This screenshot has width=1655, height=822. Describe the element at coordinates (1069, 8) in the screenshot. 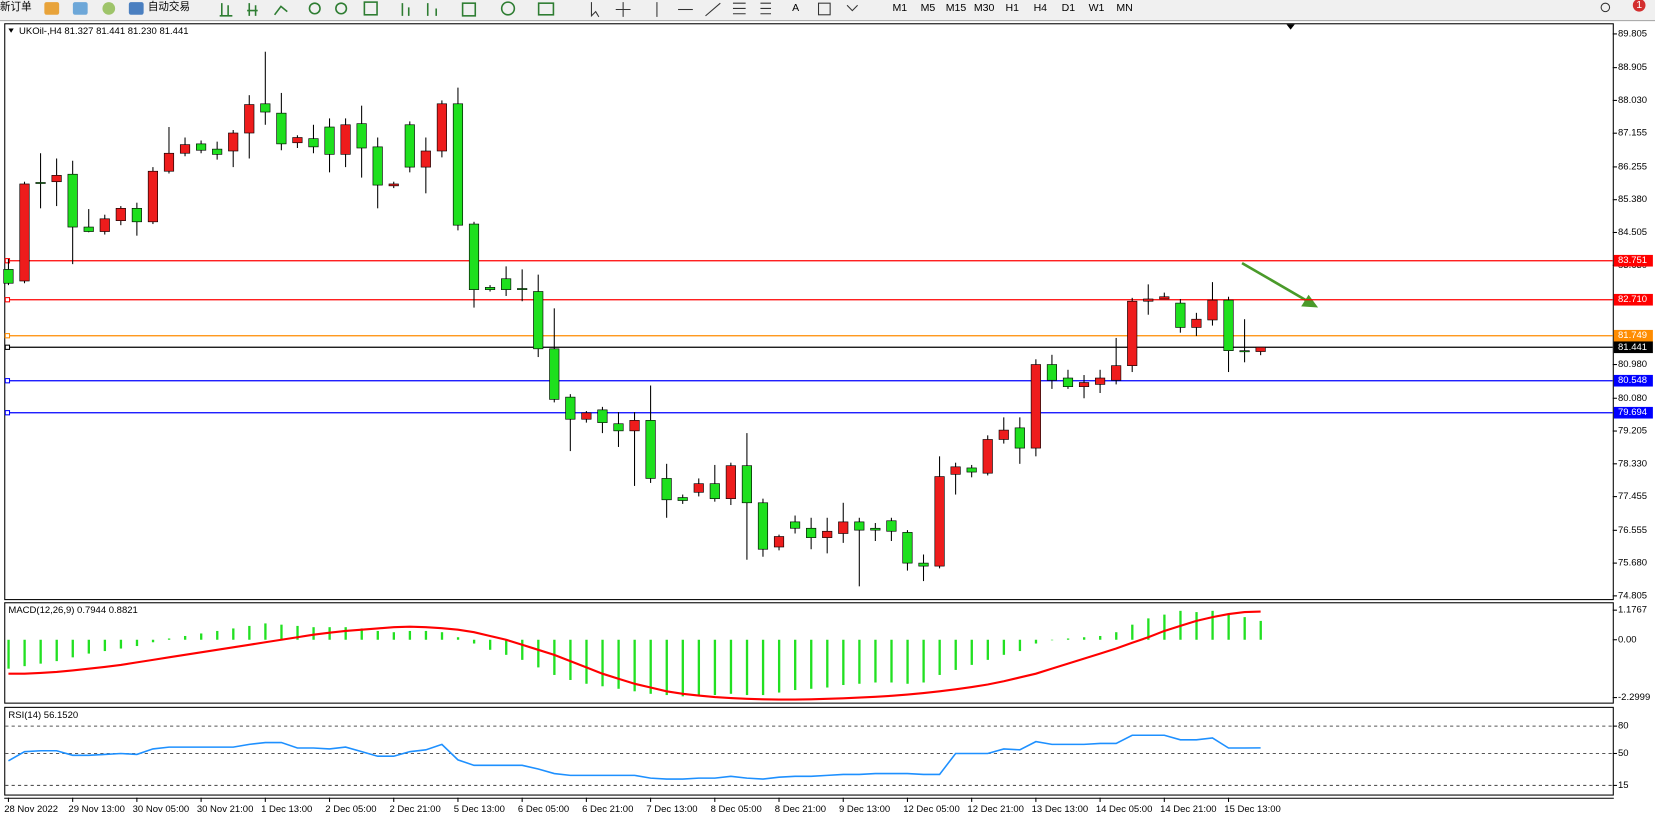

I see `timeframe-button: D1` at that location.